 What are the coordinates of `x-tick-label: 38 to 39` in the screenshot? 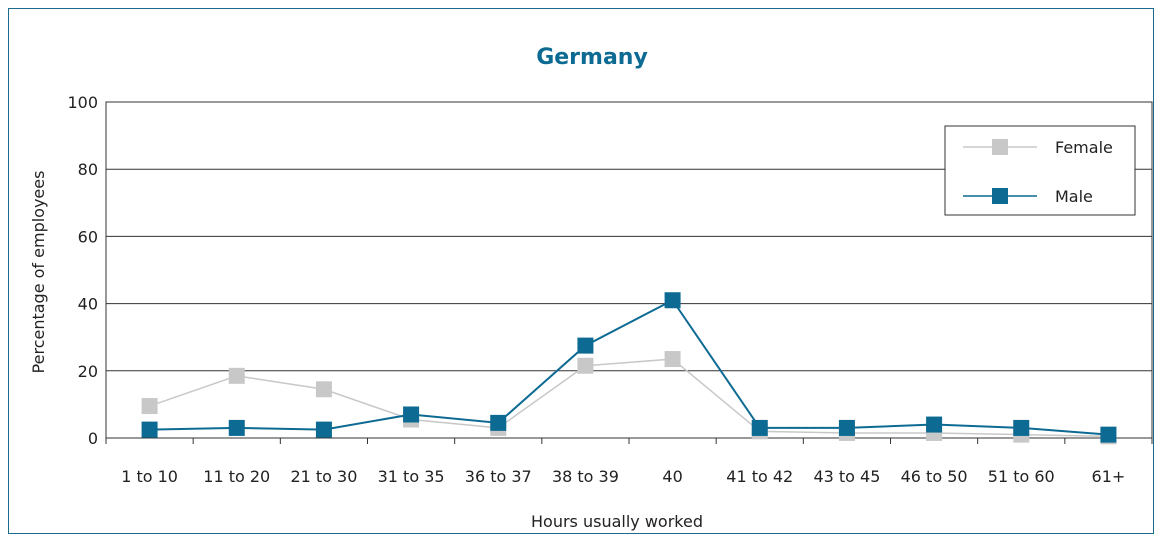 It's located at (585, 476).